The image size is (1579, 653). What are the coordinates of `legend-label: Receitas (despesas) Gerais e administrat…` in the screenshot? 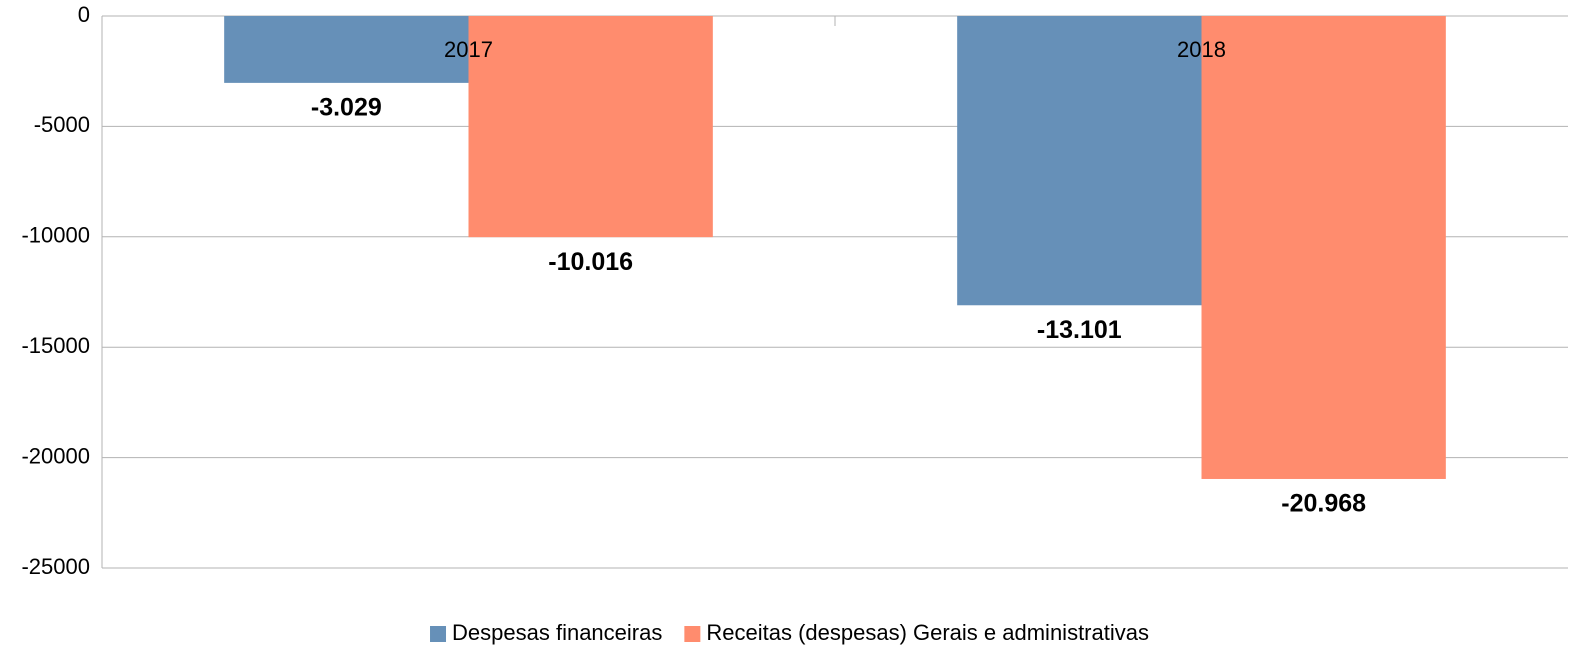 It's located at (927, 632).